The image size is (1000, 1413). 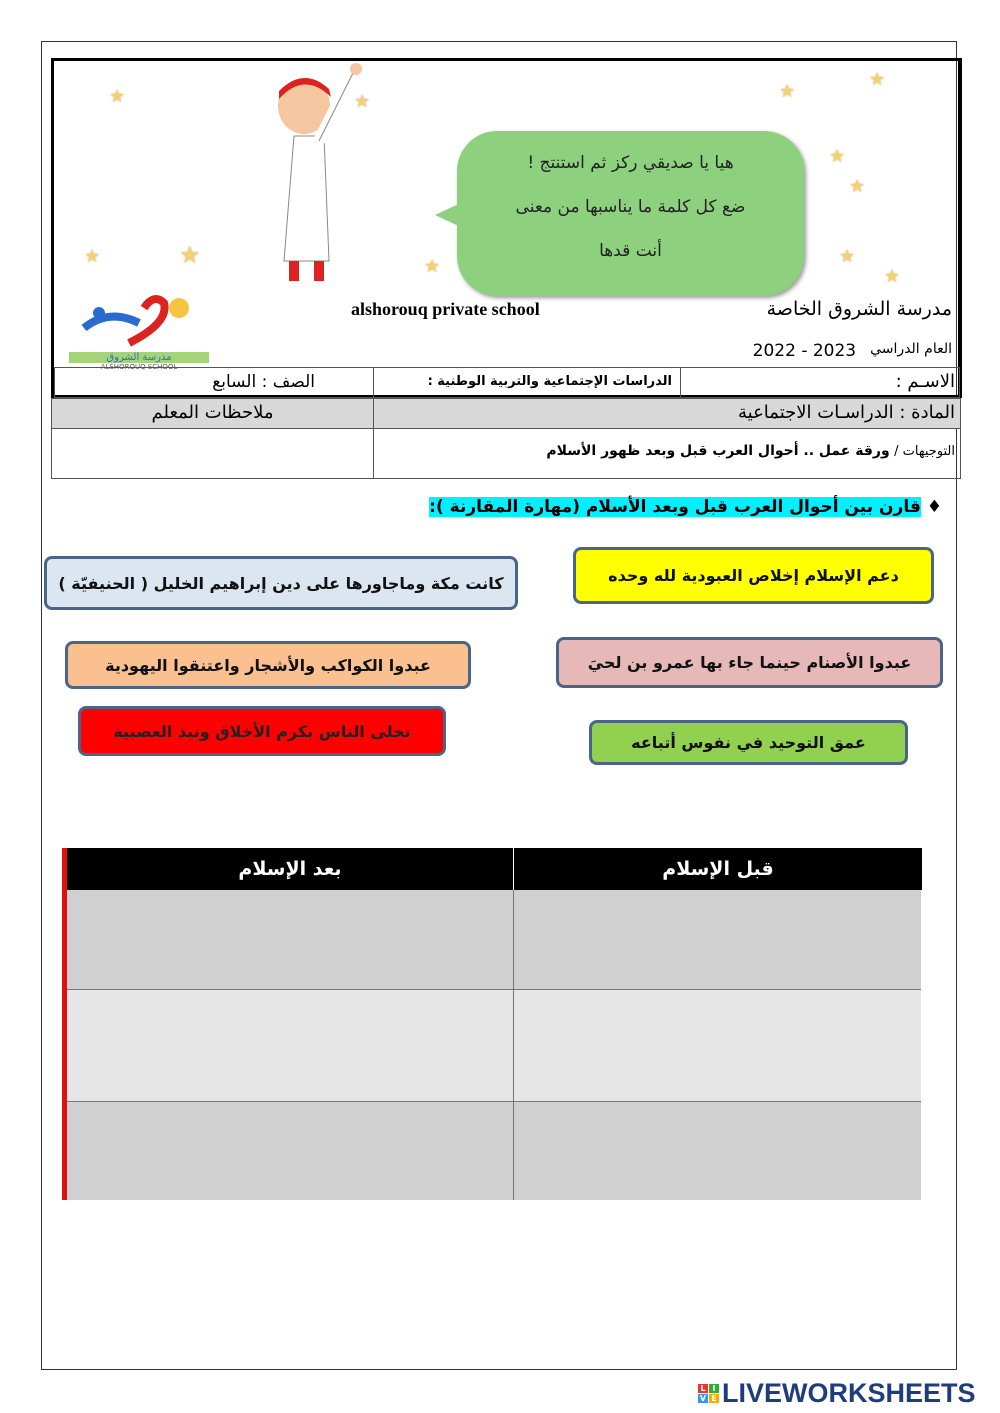 What do you see at coordinates (753, 575) in the screenshot?
I see `answer-card: دعم الإسلام إخلاص العبودية لله وحده` at bounding box center [753, 575].